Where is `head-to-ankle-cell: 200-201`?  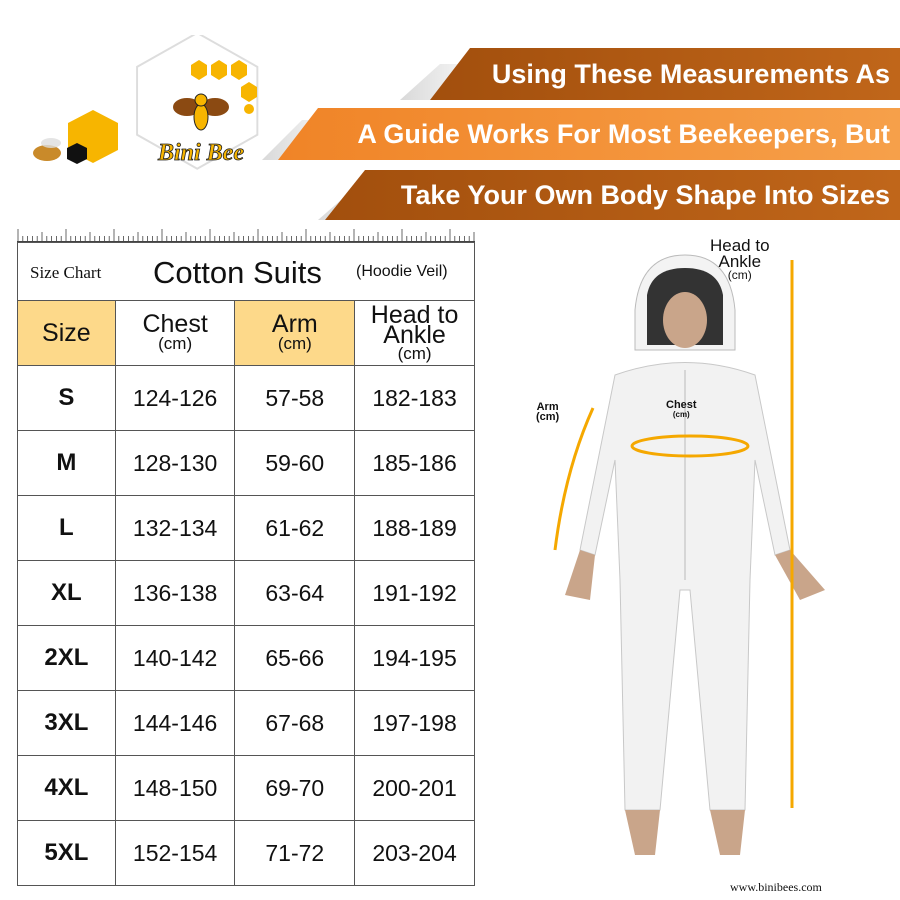 head-to-ankle-cell: 200-201 is located at coordinates (414, 788).